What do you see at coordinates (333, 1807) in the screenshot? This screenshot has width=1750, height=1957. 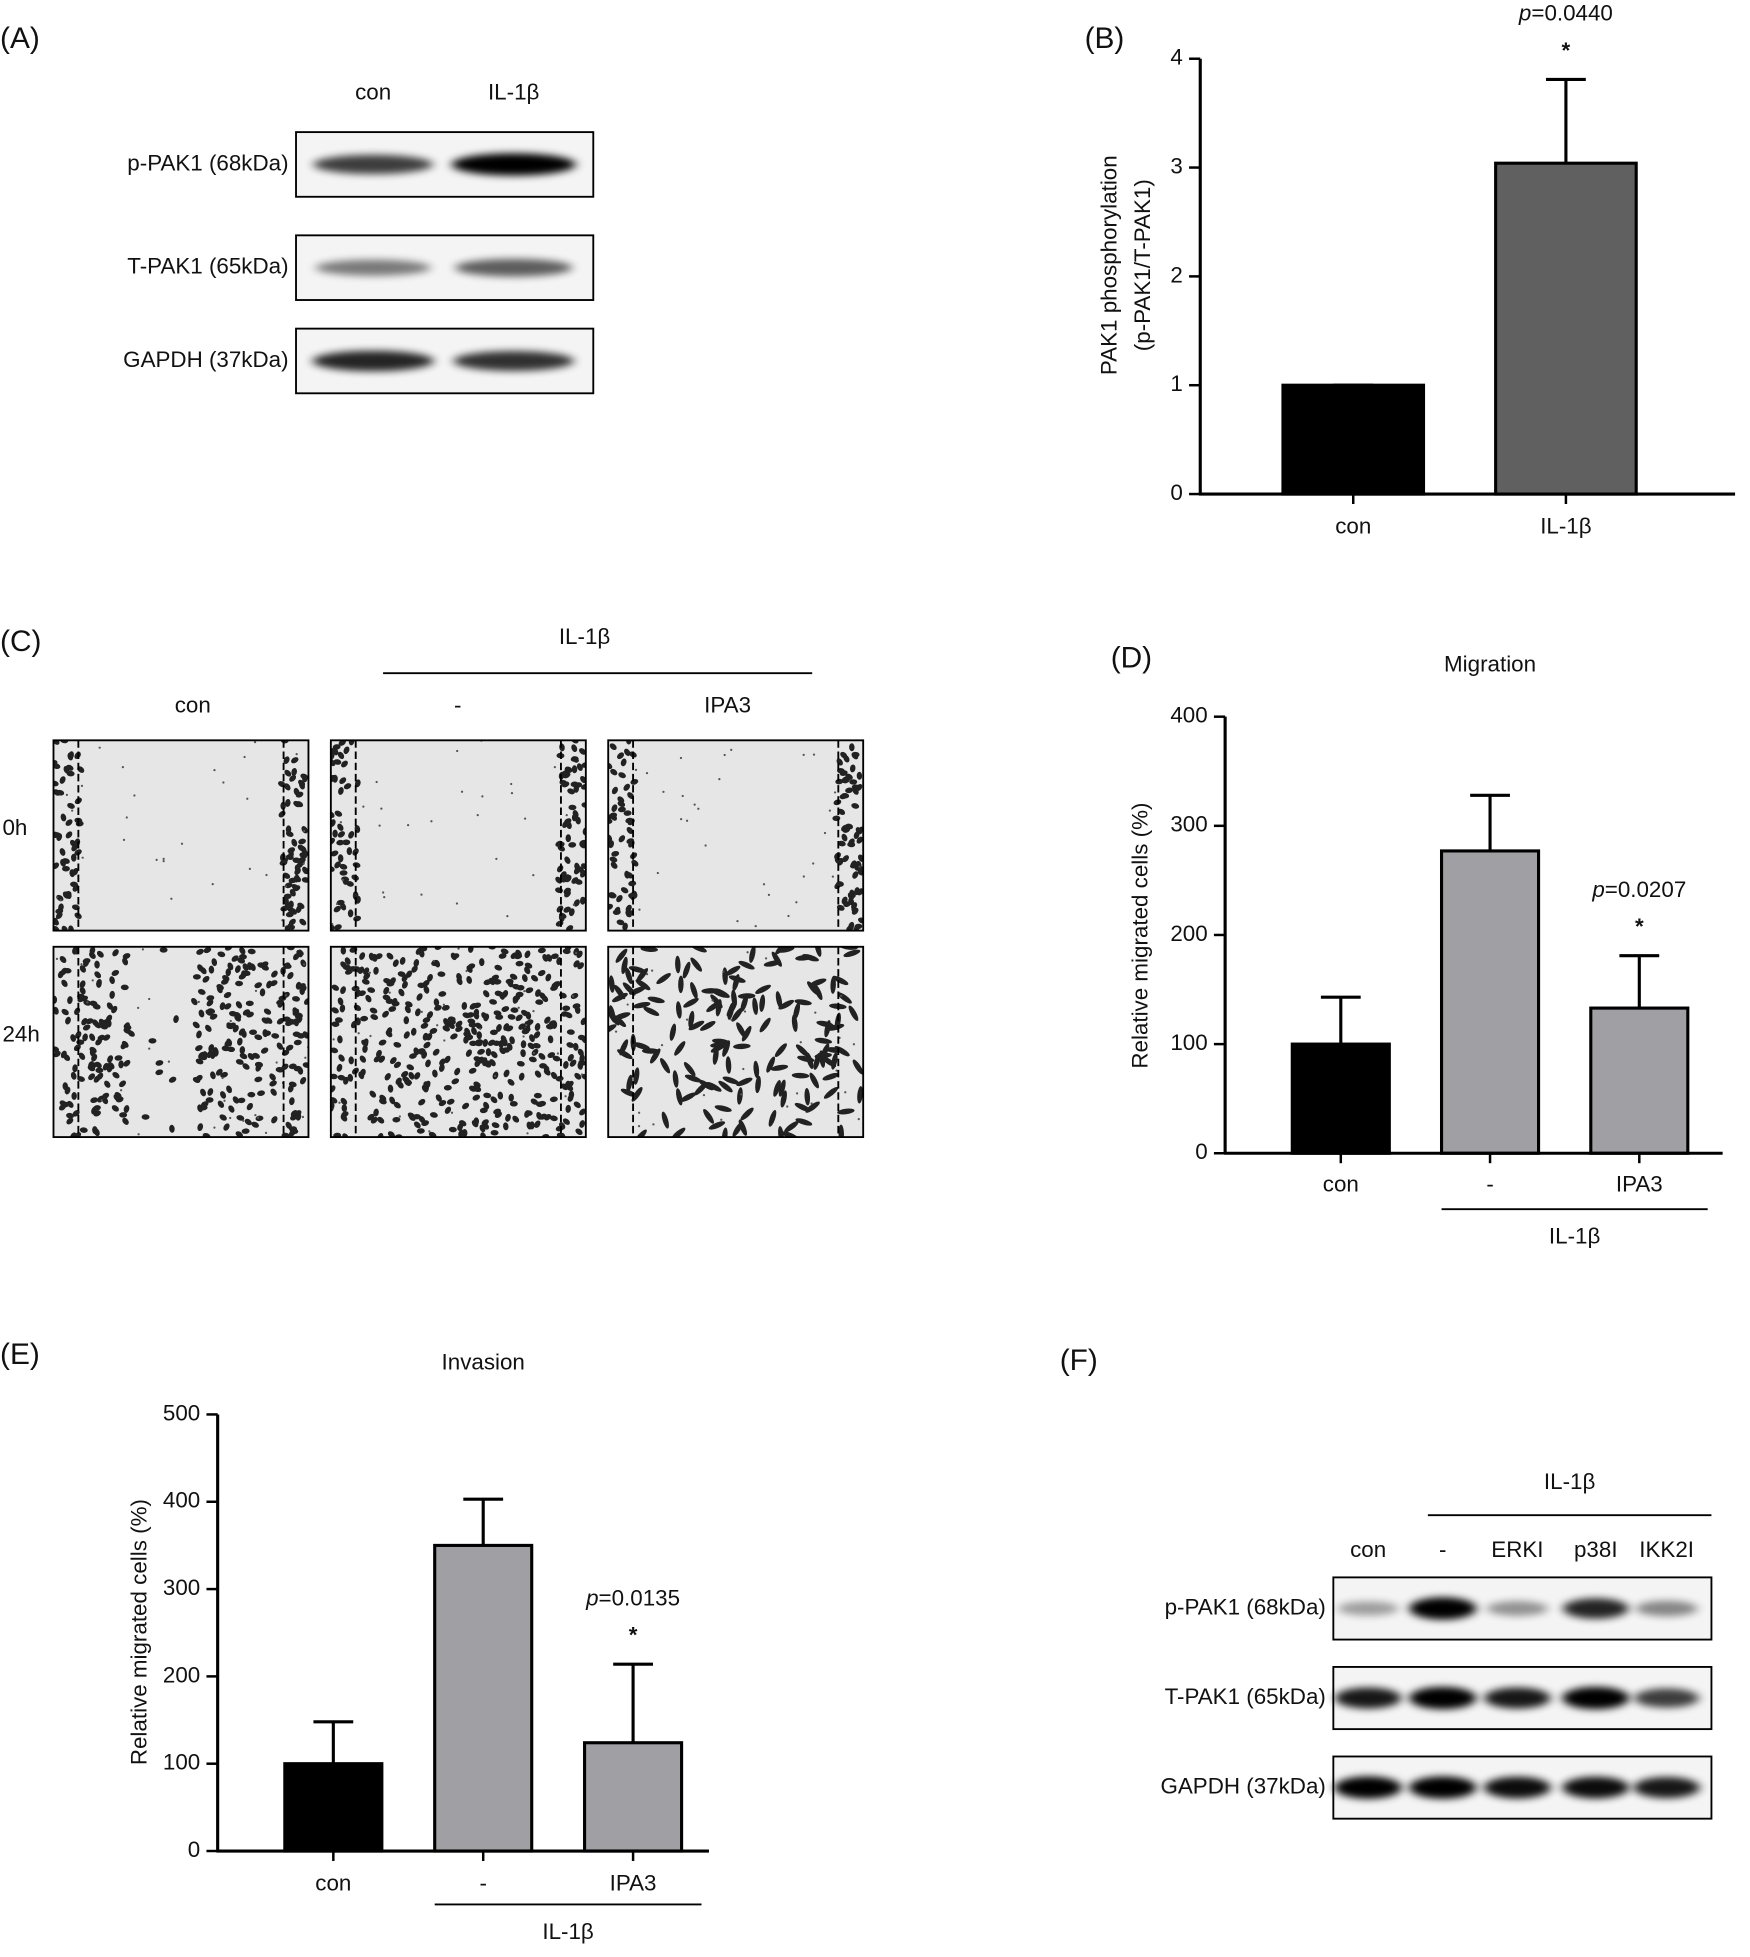 I see `bar` at bounding box center [333, 1807].